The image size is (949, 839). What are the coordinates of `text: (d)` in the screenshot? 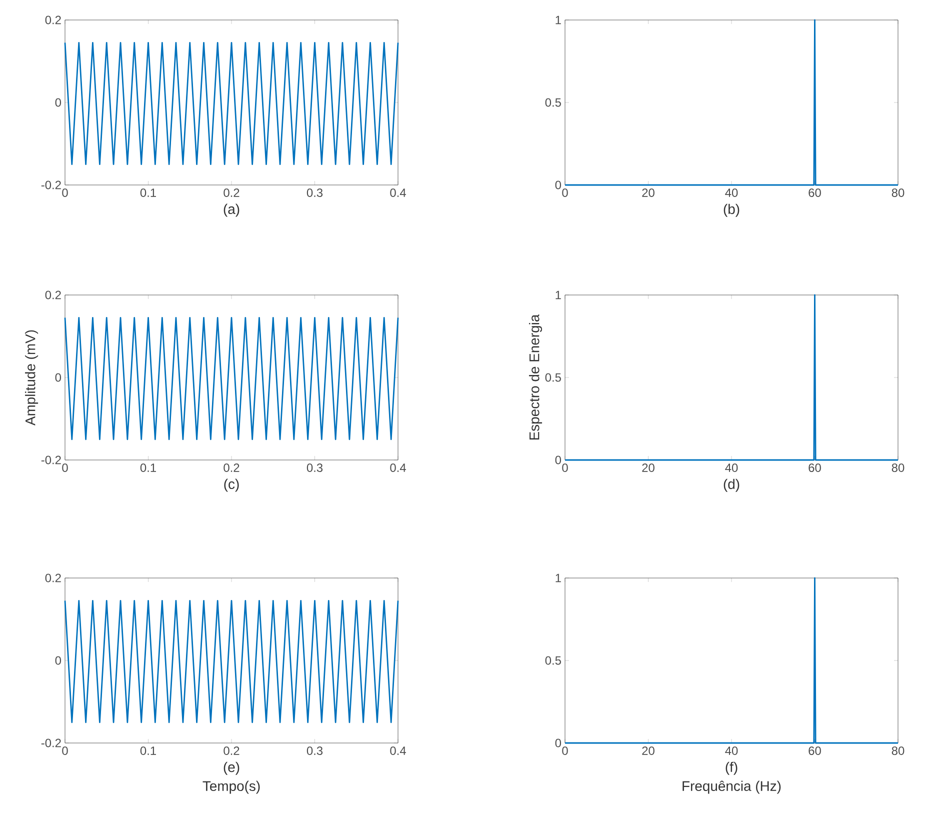 It's located at (732, 485).